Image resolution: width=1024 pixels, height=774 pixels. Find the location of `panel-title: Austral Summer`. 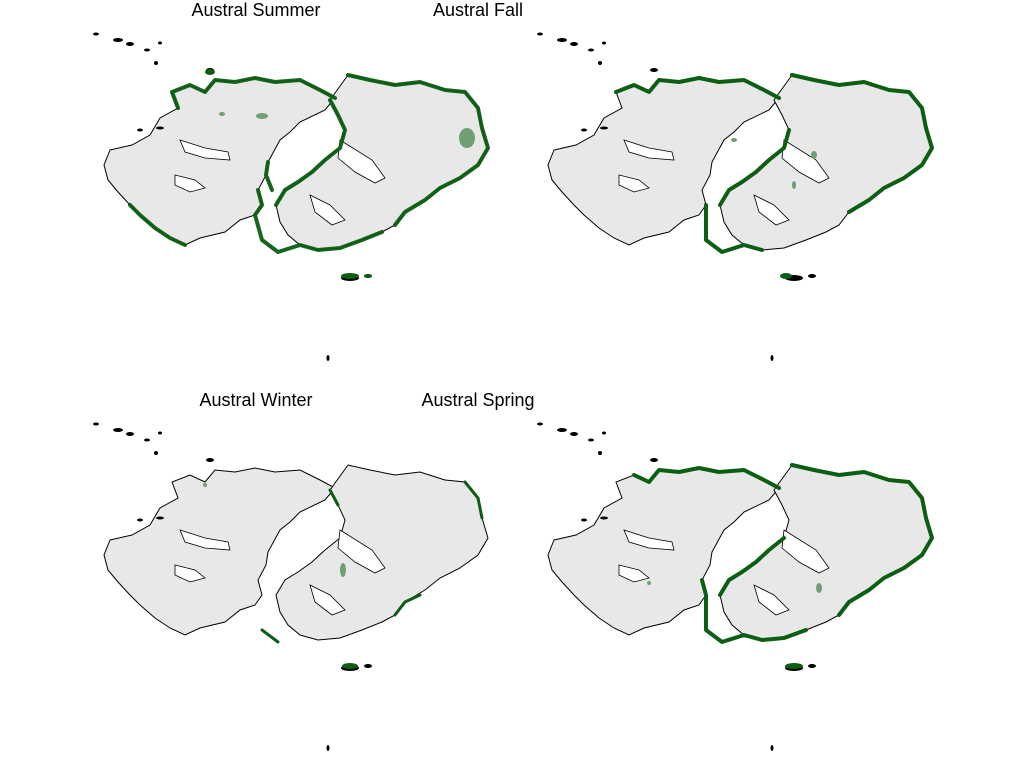

panel-title: Austral Summer is located at coordinates (256, 10).